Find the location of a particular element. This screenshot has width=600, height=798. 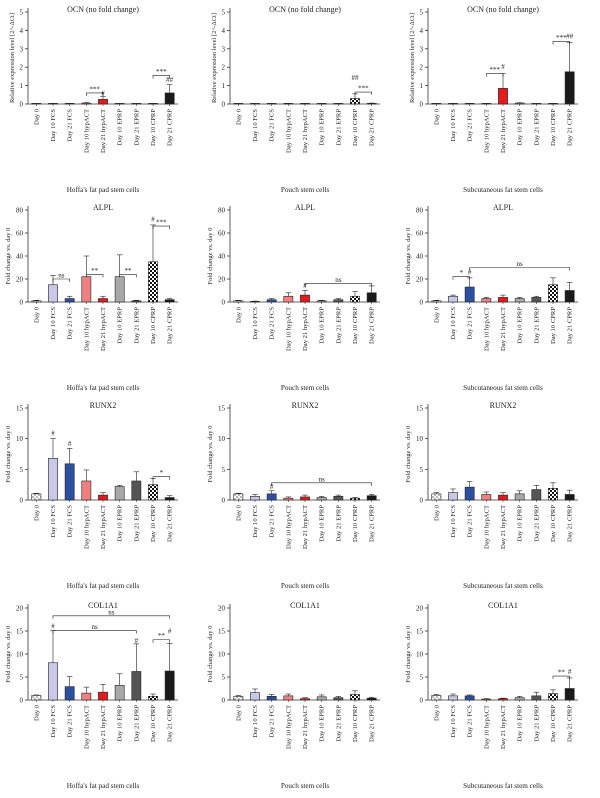

x-axis-label: Subcutaneous fat stem cells is located at coordinates (503, 388).